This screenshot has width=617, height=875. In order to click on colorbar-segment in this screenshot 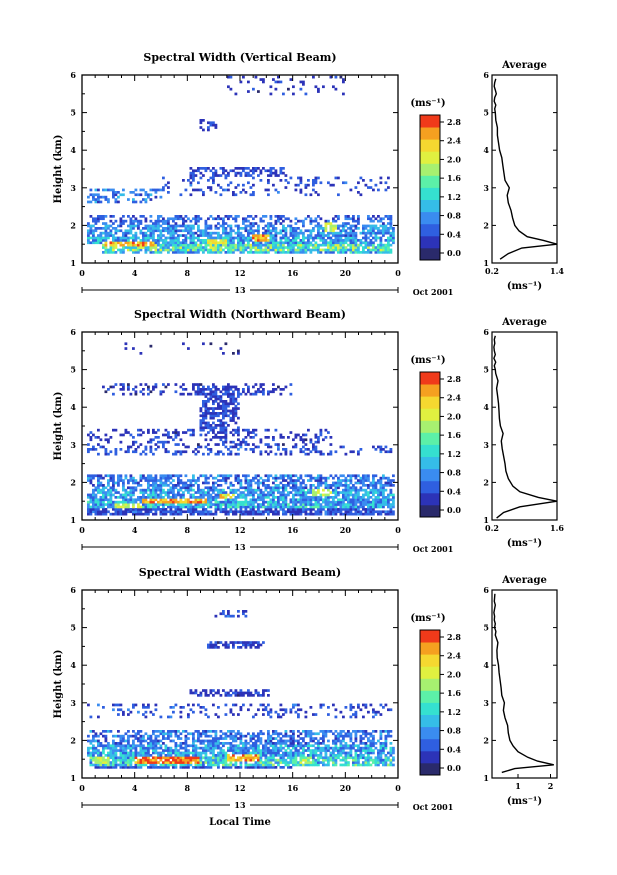, I will do `click(430, 402)`.